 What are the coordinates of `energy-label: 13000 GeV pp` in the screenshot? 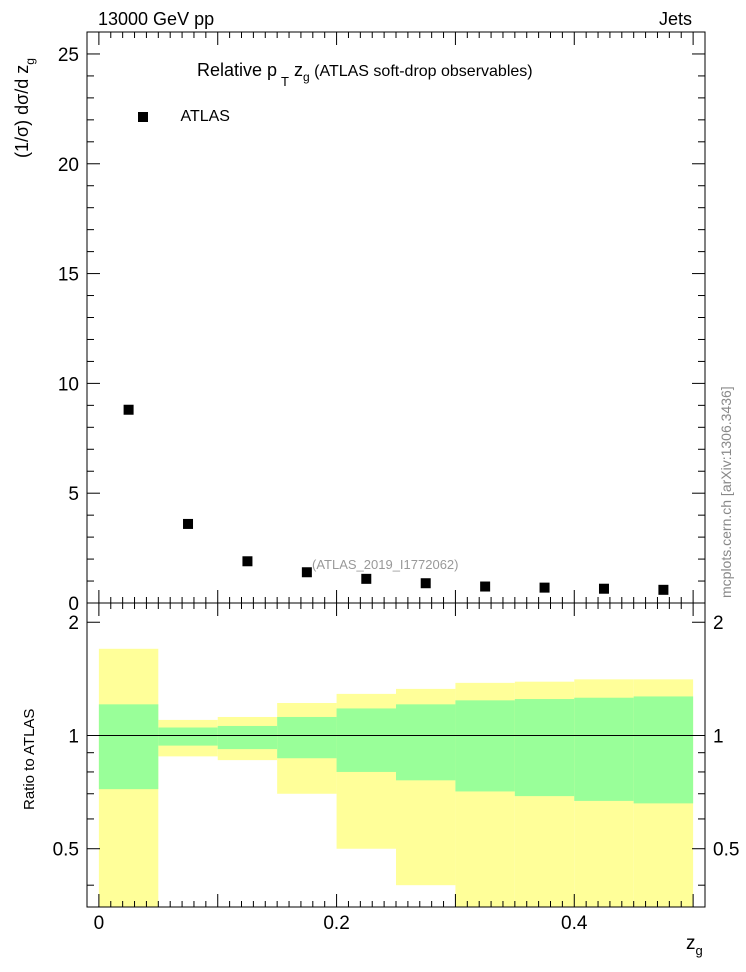 It's located at (156, 19).